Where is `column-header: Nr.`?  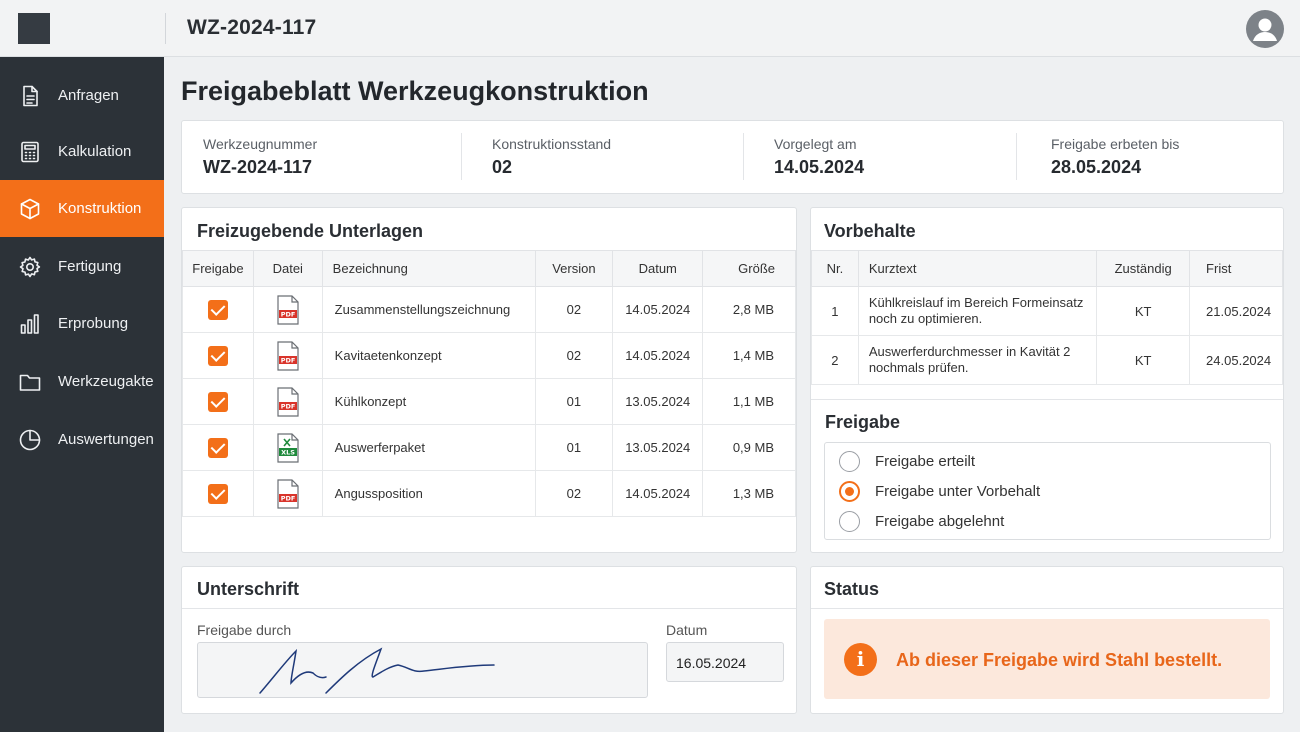
column-header: Nr. is located at coordinates (835, 268).